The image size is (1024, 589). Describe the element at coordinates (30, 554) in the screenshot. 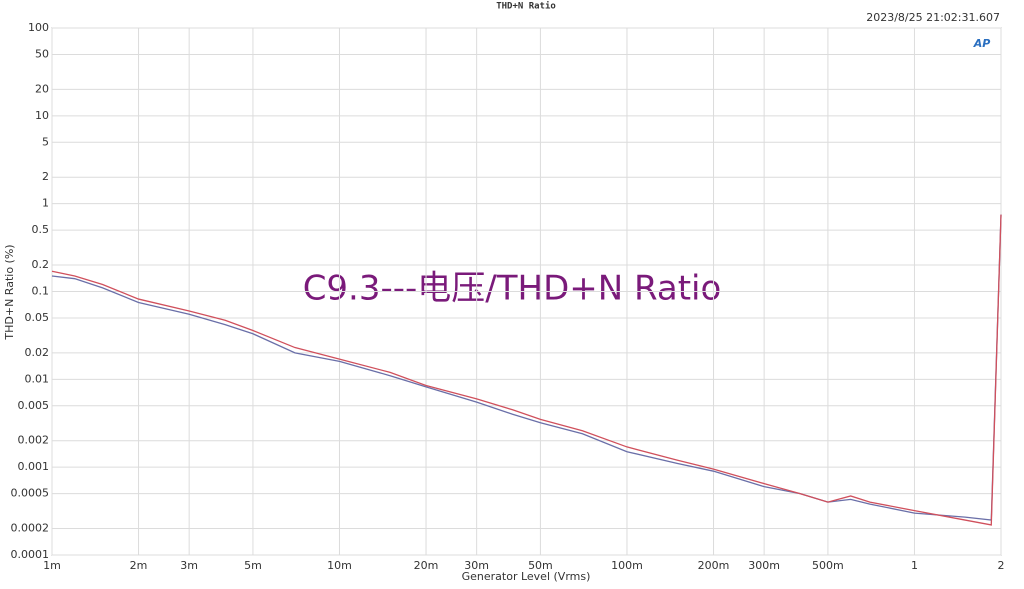

I see `y-tick-label: 0.0001` at that location.